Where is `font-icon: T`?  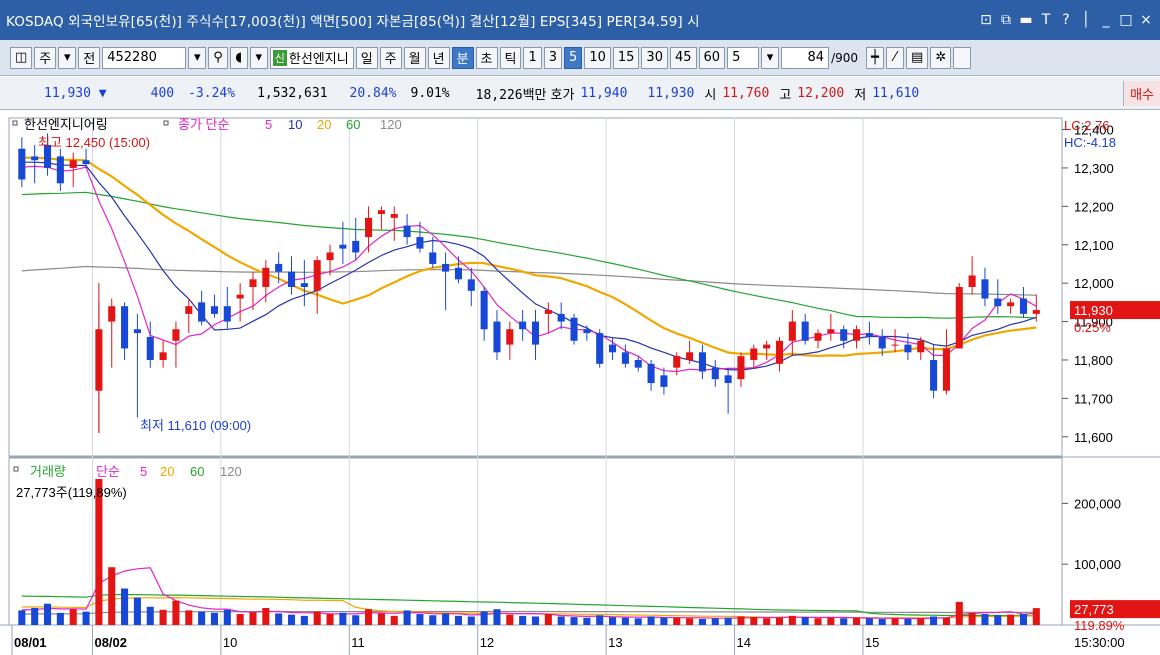
font-icon: T is located at coordinates (1046, 20).